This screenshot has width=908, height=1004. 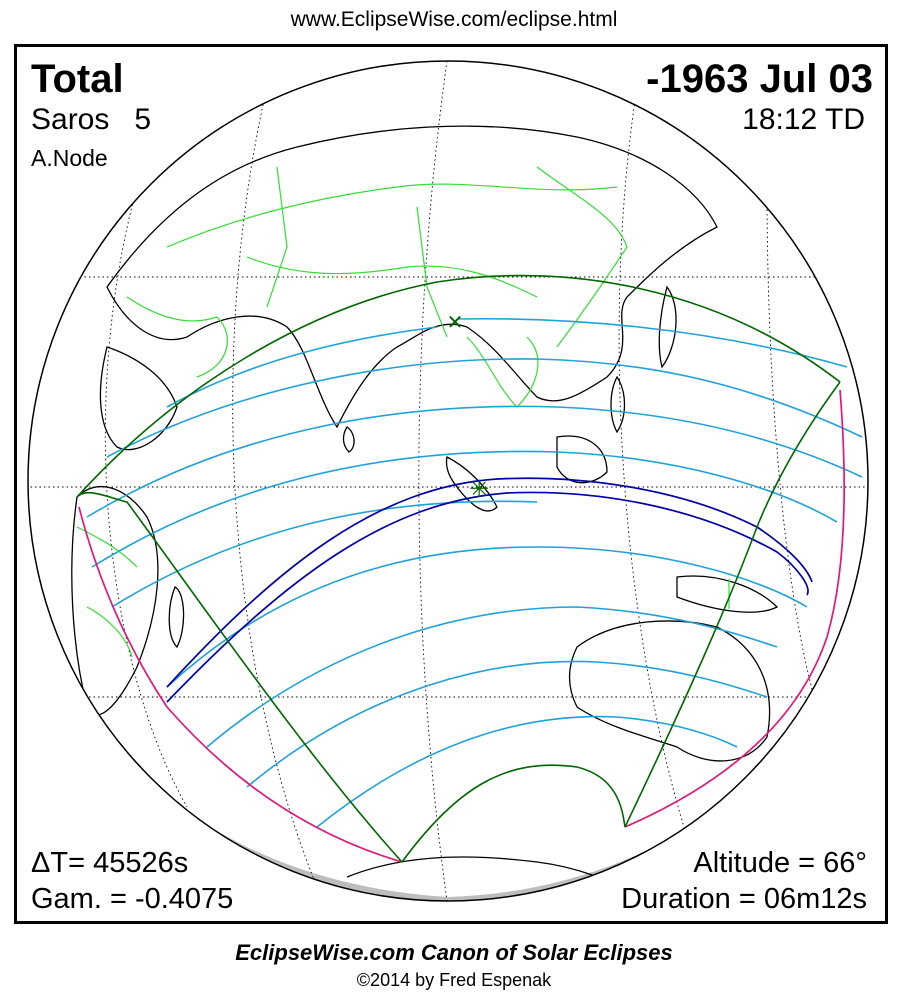 I want to click on sun-altitude: Altitude = 66°, so click(x=780, y=863).